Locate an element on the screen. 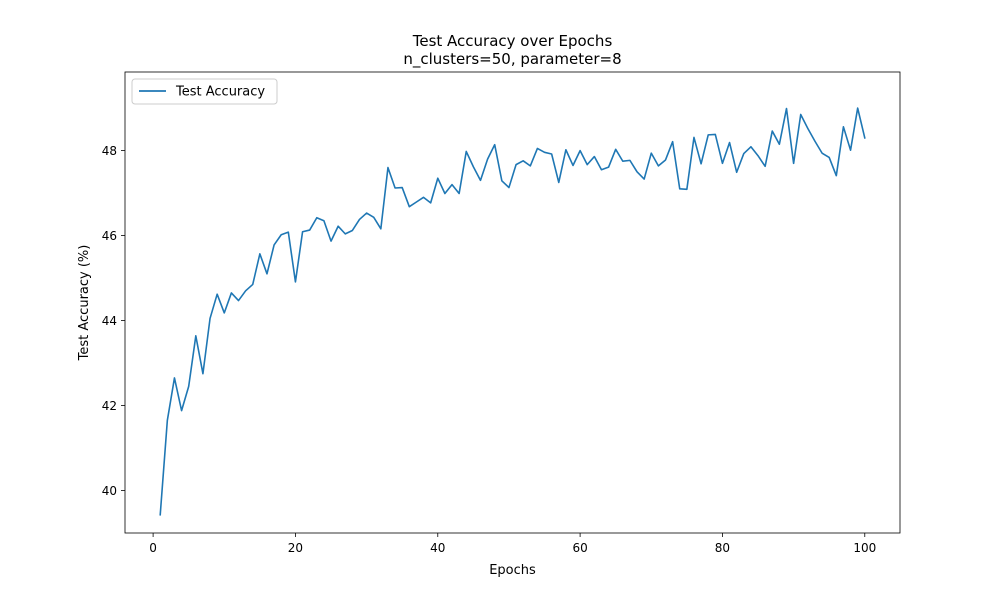  x-tick-label: 40 is located at coordinates (437, 548).